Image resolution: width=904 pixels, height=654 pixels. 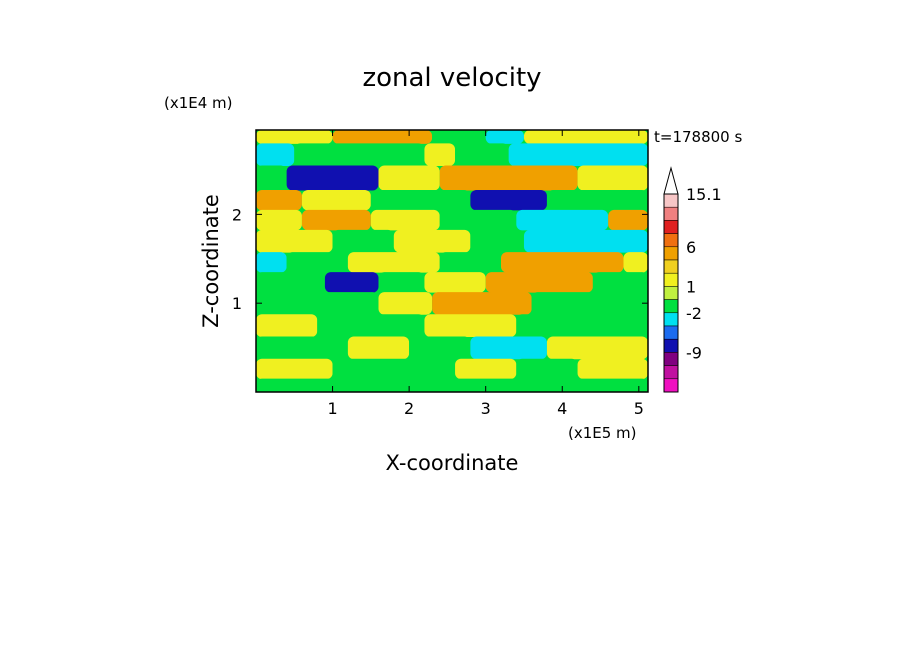 What do you see at coordinates (237, 303) in the screenshot?
I see `y-tick-label: 1` at bounding box center [237, 303].